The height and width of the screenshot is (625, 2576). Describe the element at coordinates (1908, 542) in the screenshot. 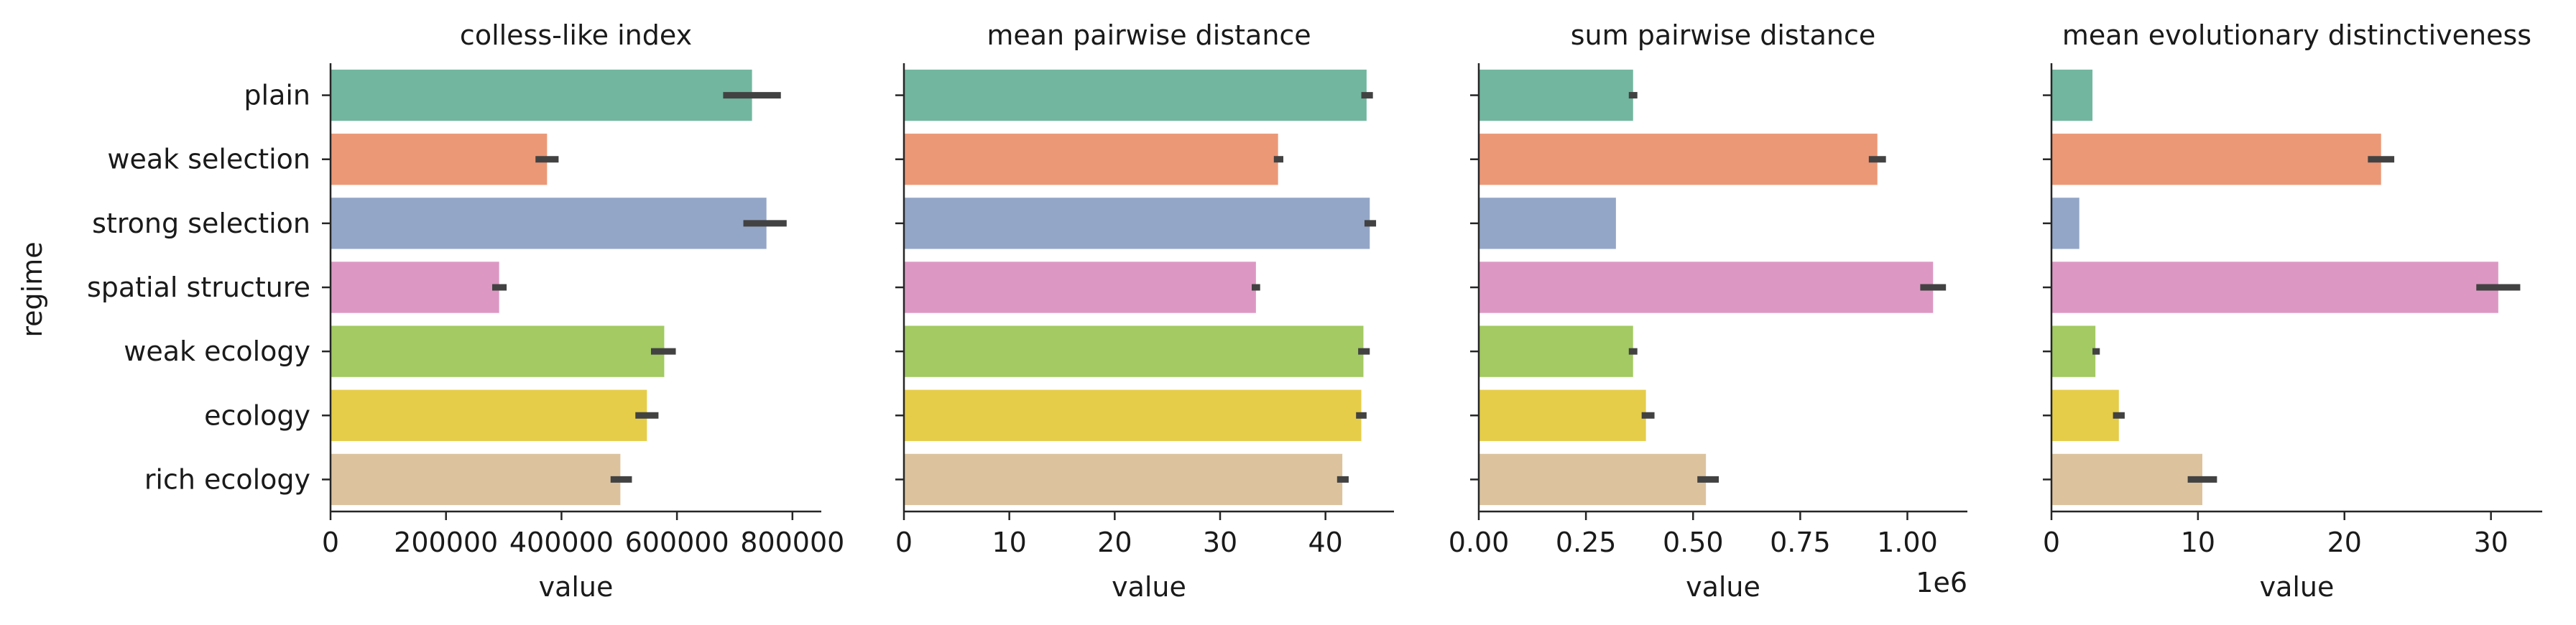

I see `x-tick-label: 1.00` at that location.